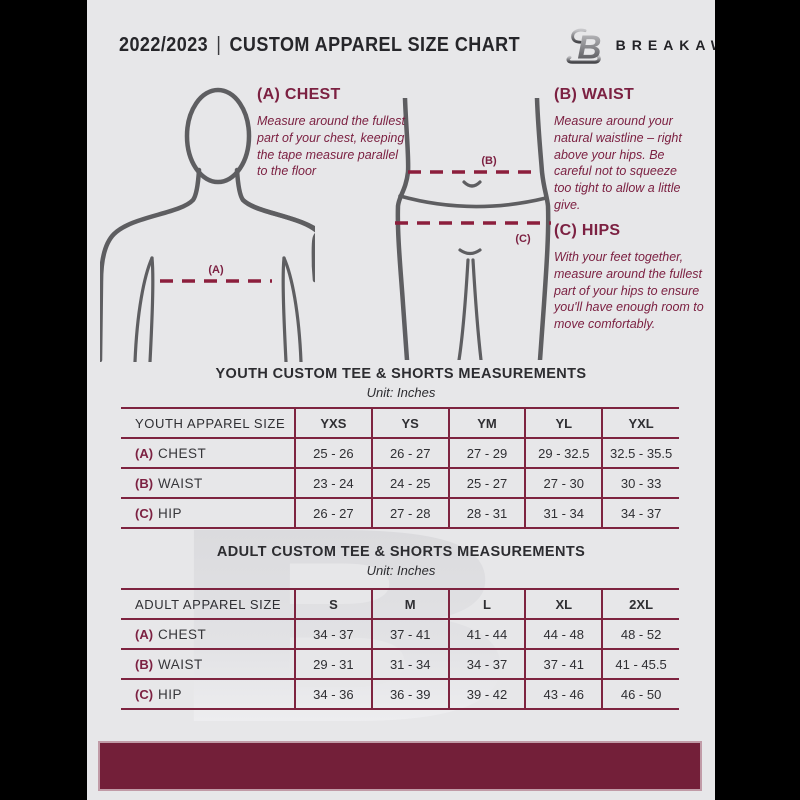  Describe the element at coordinates (164, 44) in the screenshot. I see `season-label: 2022/2023` at that location.